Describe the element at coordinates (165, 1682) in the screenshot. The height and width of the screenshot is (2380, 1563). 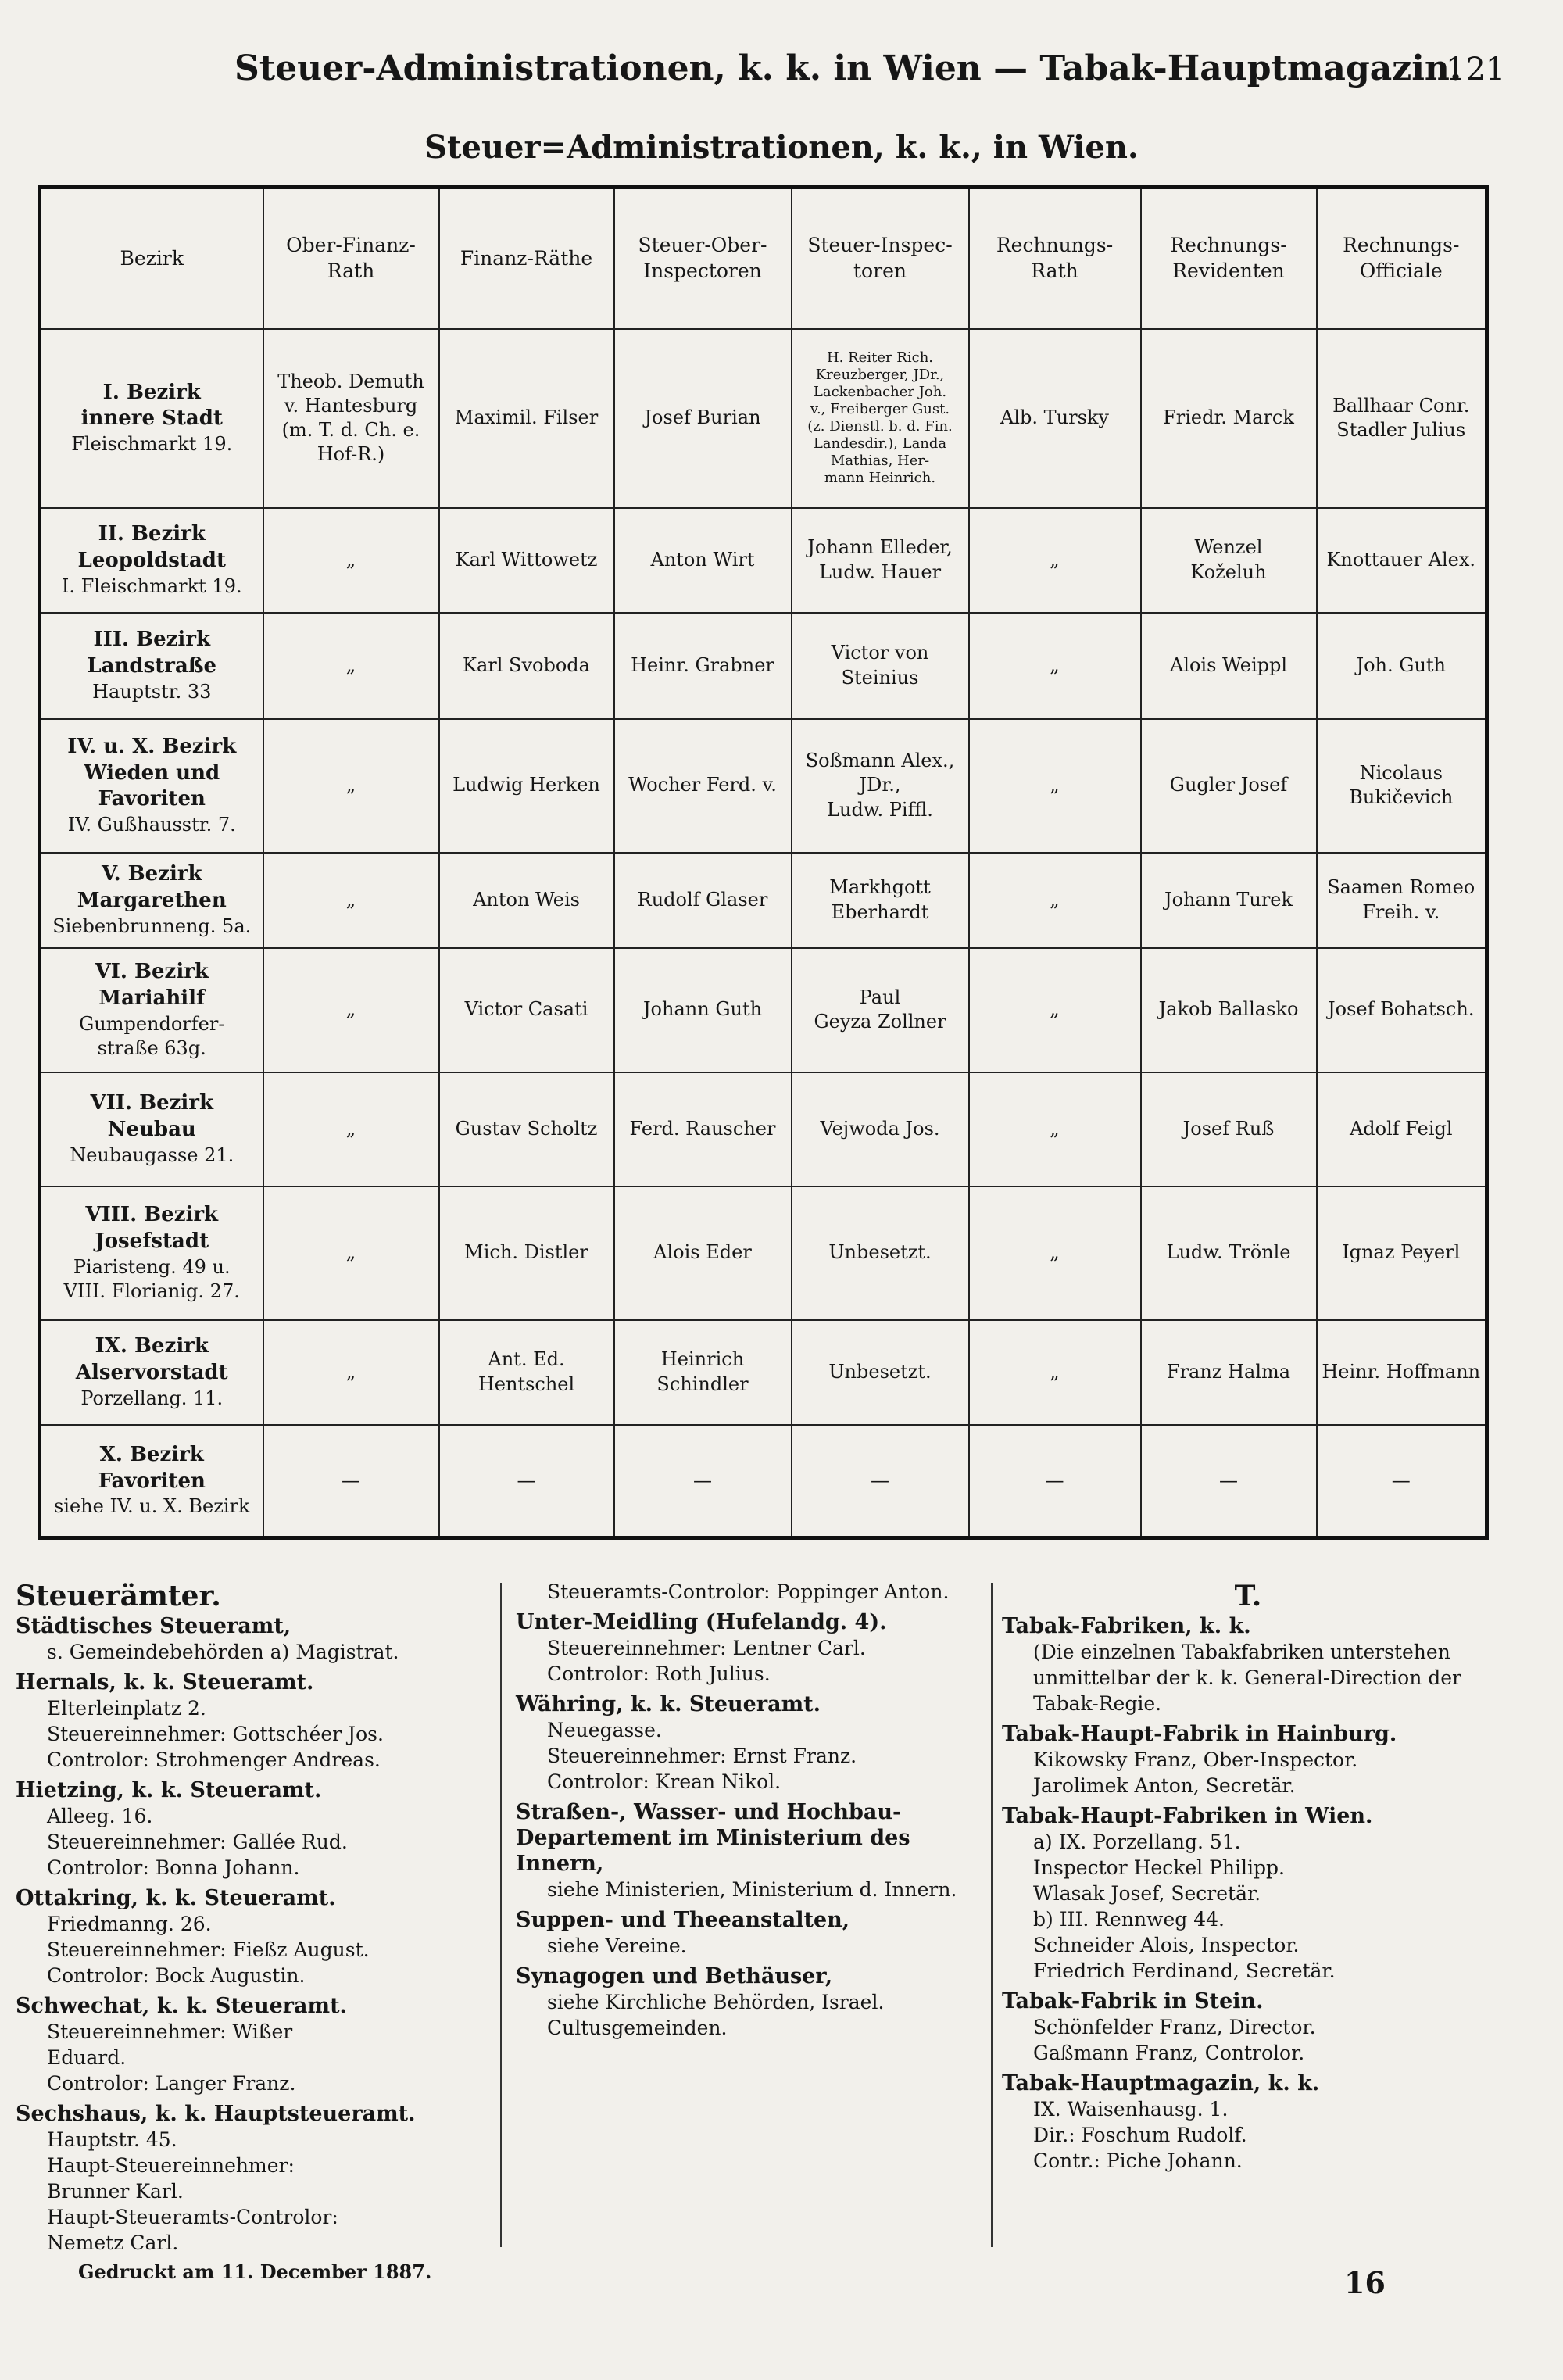
I see `entry-title: Hernals, k. k. Steueramt.` at that location.